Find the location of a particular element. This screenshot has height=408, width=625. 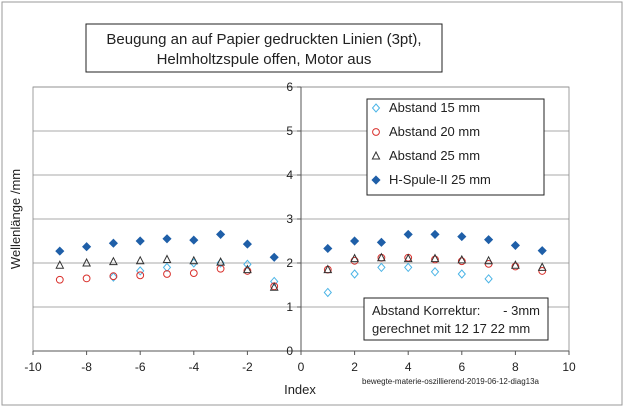

y-tick-label: 1 is located at coordinates (289, 307).